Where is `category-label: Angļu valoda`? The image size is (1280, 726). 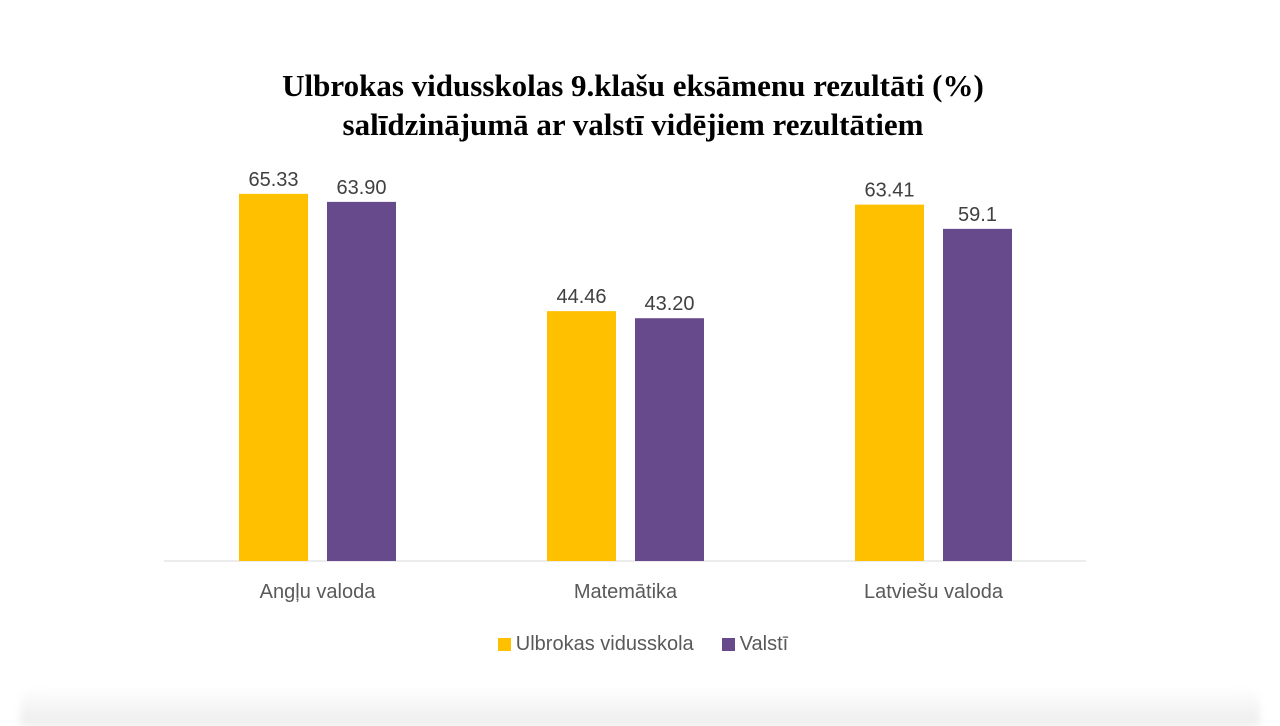
category-label: Angļu valoda is located at coordinates (318, 592).